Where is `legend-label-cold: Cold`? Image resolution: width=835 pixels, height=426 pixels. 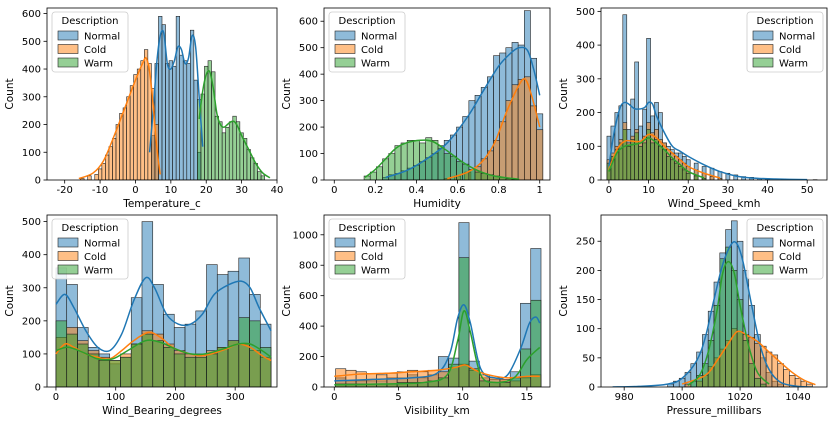 legend-label-cold: Cold is located at coordinates (95, 50).